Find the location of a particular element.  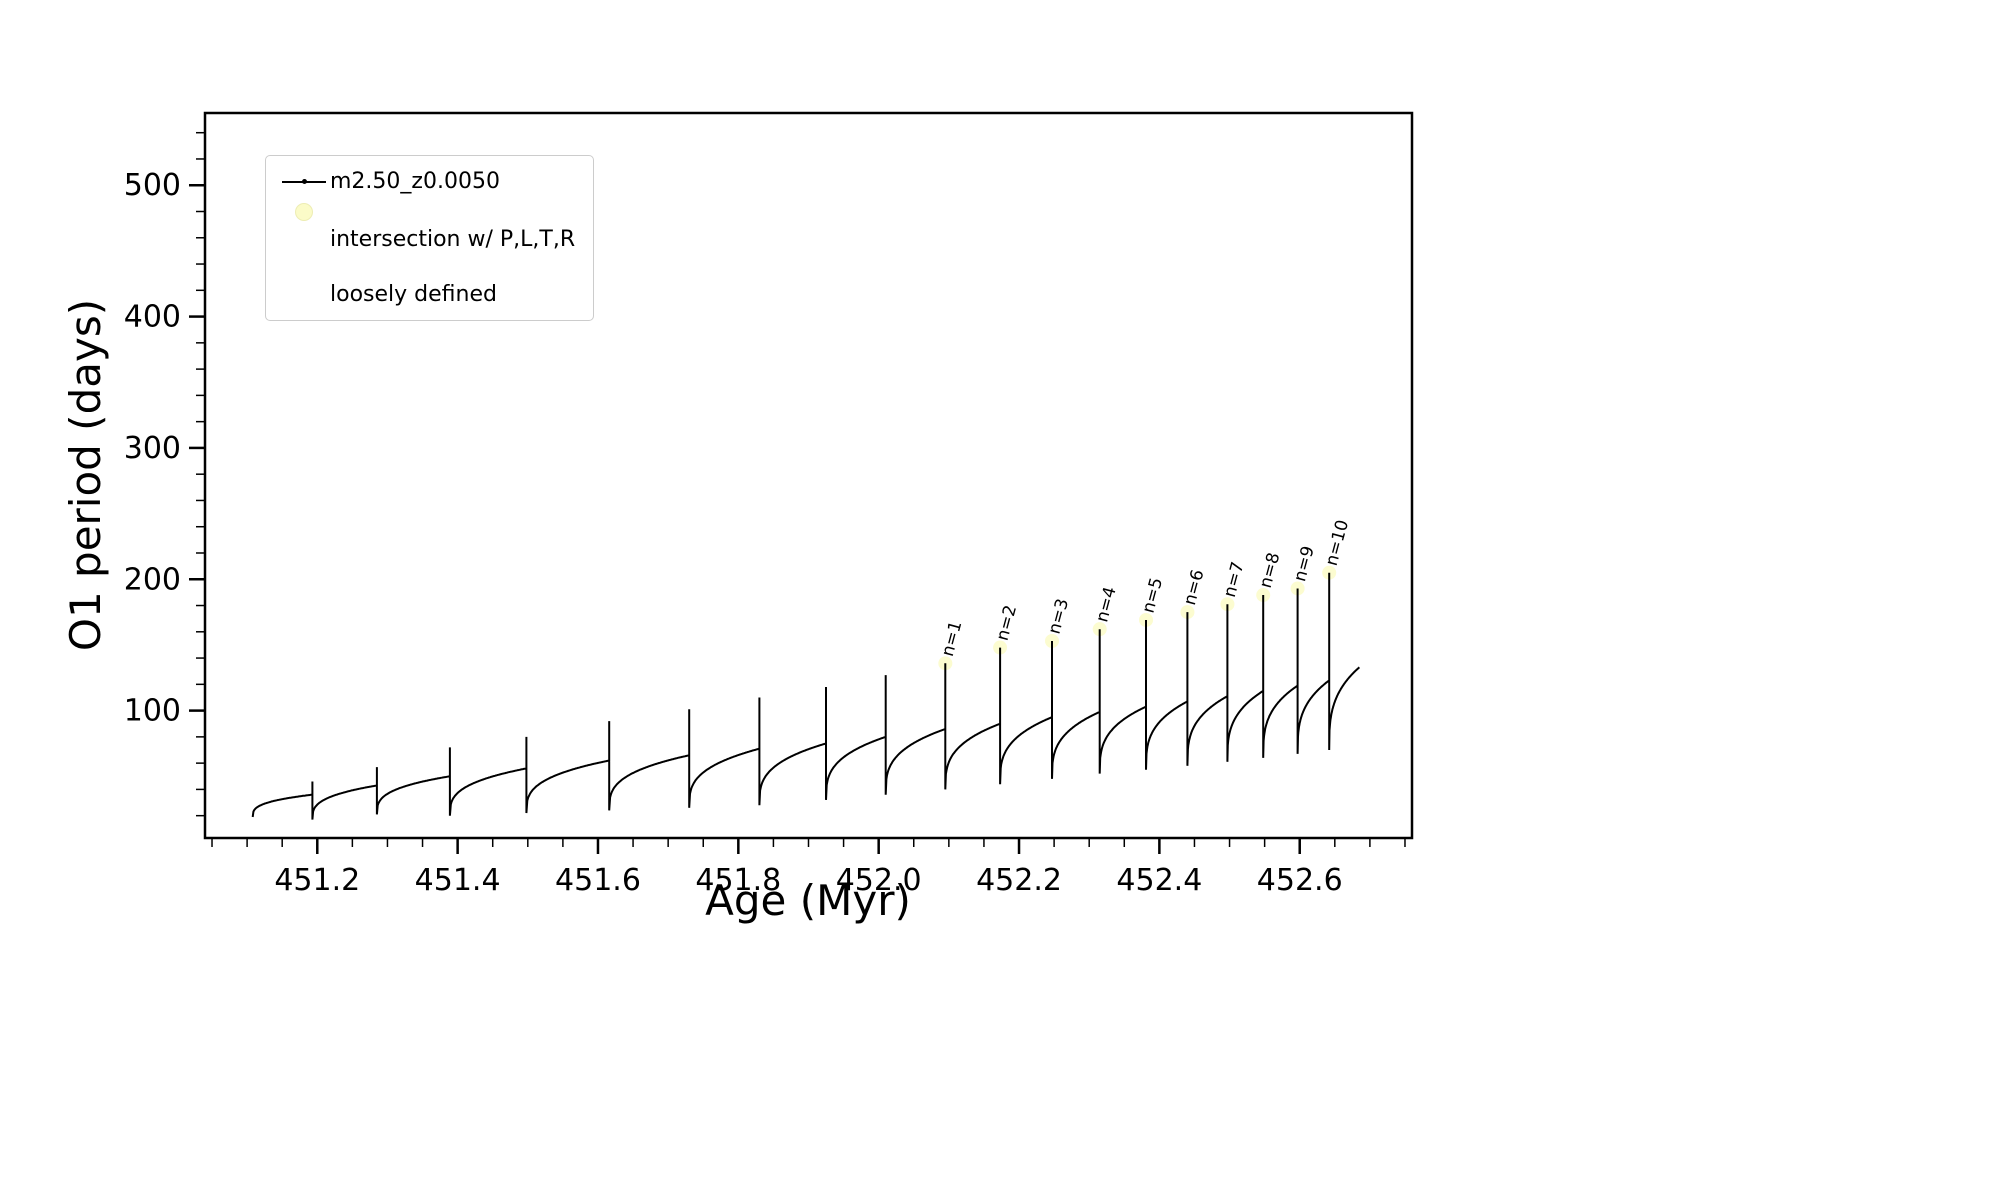

legend-line-marker is located at coordinates (304, 182).